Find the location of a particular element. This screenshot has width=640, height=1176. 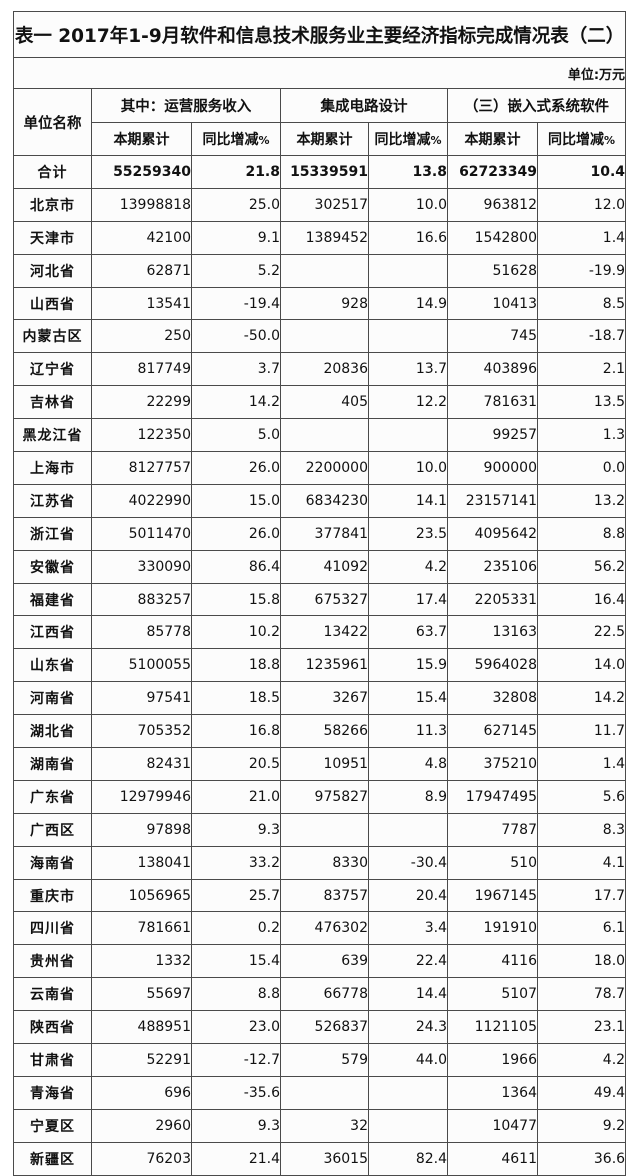

row-region-name: 合计 is located at coordinates (52, 172).